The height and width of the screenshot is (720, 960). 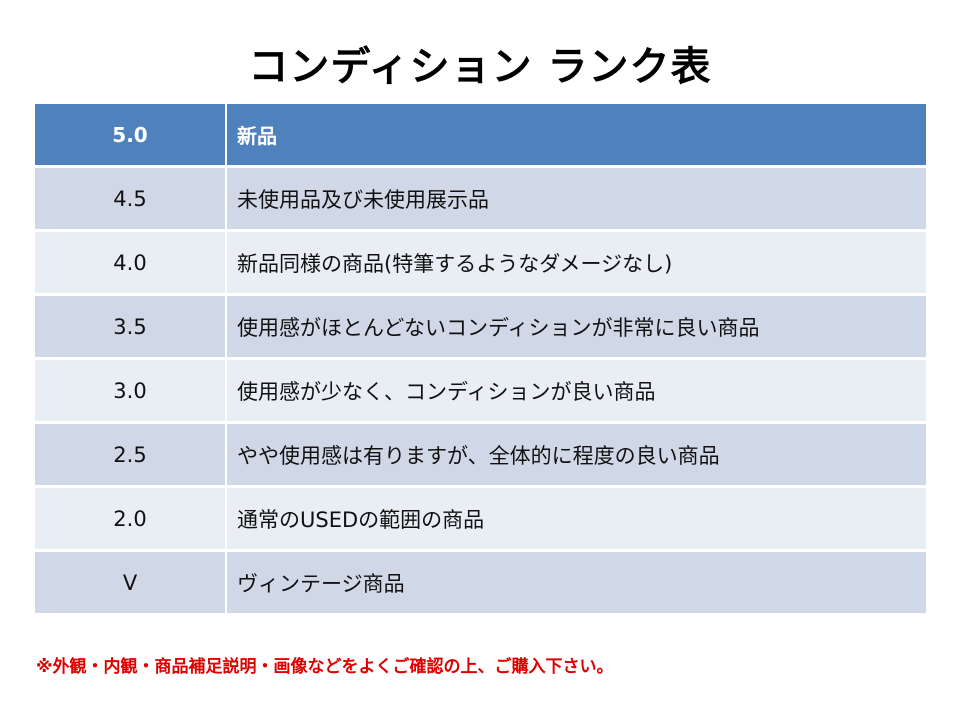 I want to click on rank-cell: V, so click(x=131, y=583).